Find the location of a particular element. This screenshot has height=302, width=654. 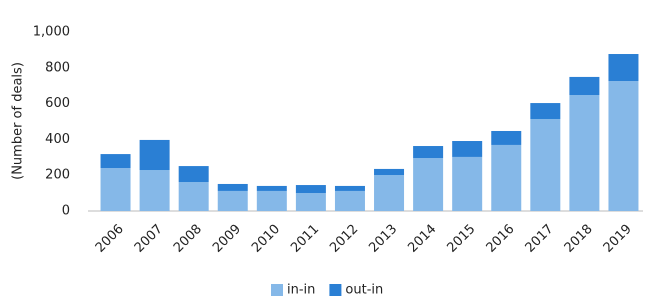

x-tick-label: 2011 is located at coordinates (305, 239).